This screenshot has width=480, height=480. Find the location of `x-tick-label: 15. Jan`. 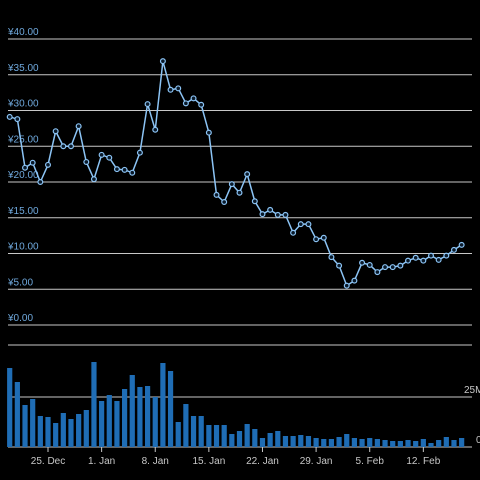

x-tick-label: 15. Jan is located at coordinates (208, 461).